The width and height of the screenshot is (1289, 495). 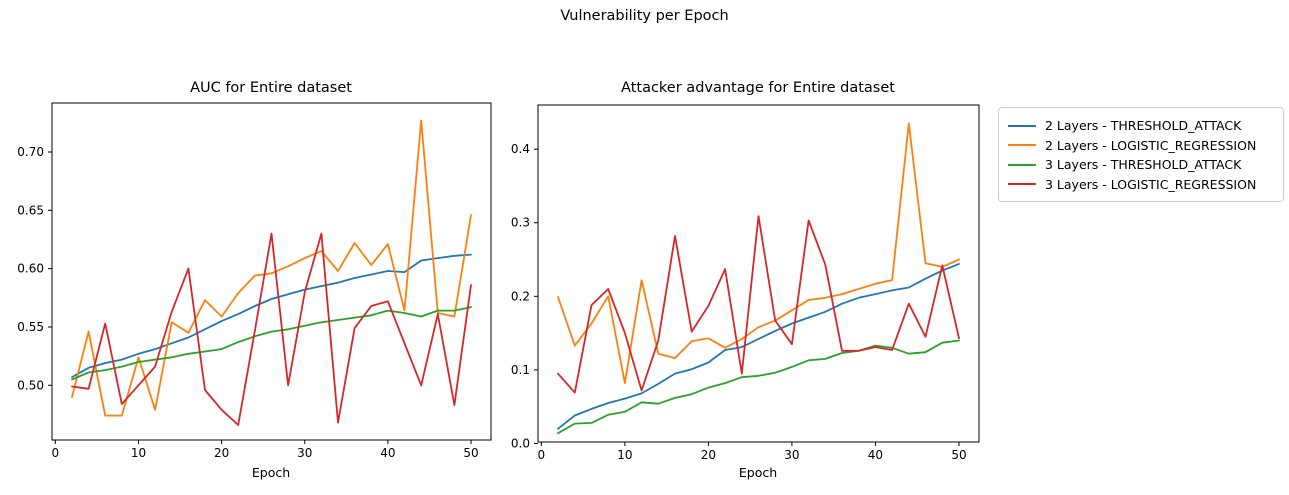 What do you see at coordinates (271, 472) in the screenshot?
I see `x-axis-label-auc: Epoch` at bounding box center [271, 472].